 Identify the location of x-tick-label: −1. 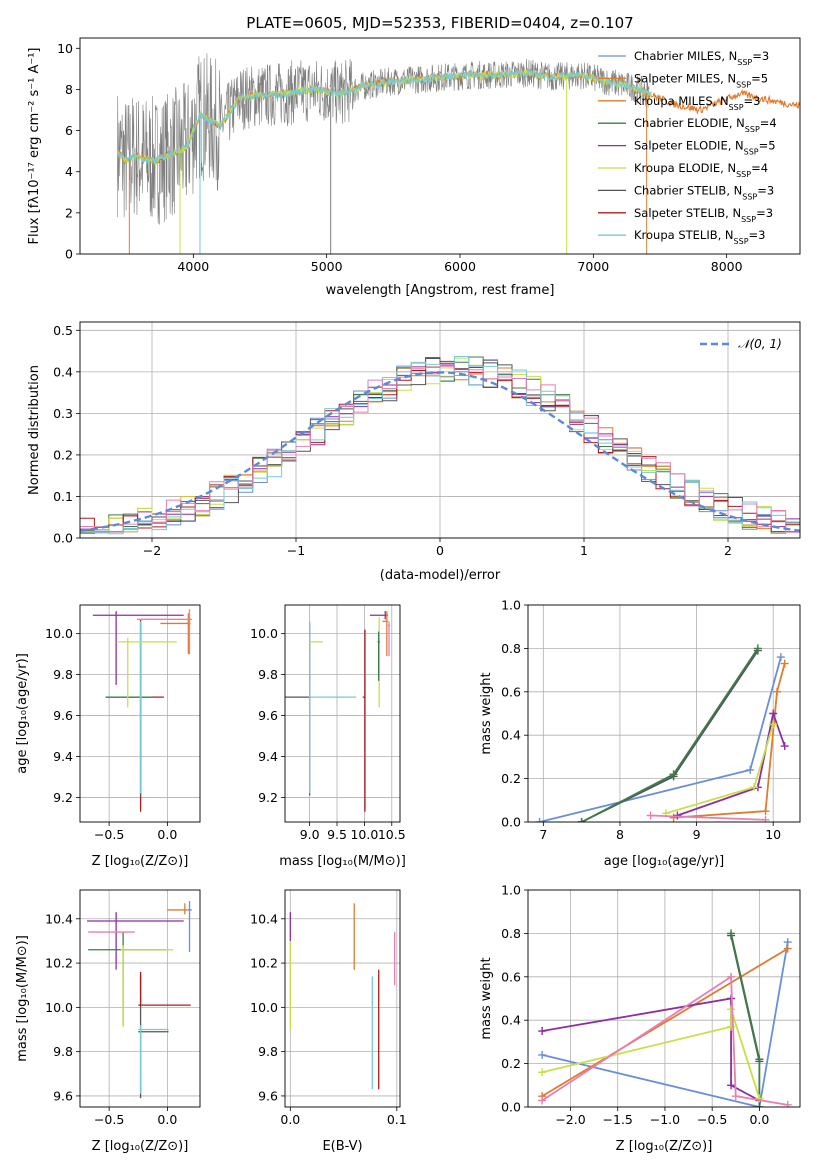
(296, 550).